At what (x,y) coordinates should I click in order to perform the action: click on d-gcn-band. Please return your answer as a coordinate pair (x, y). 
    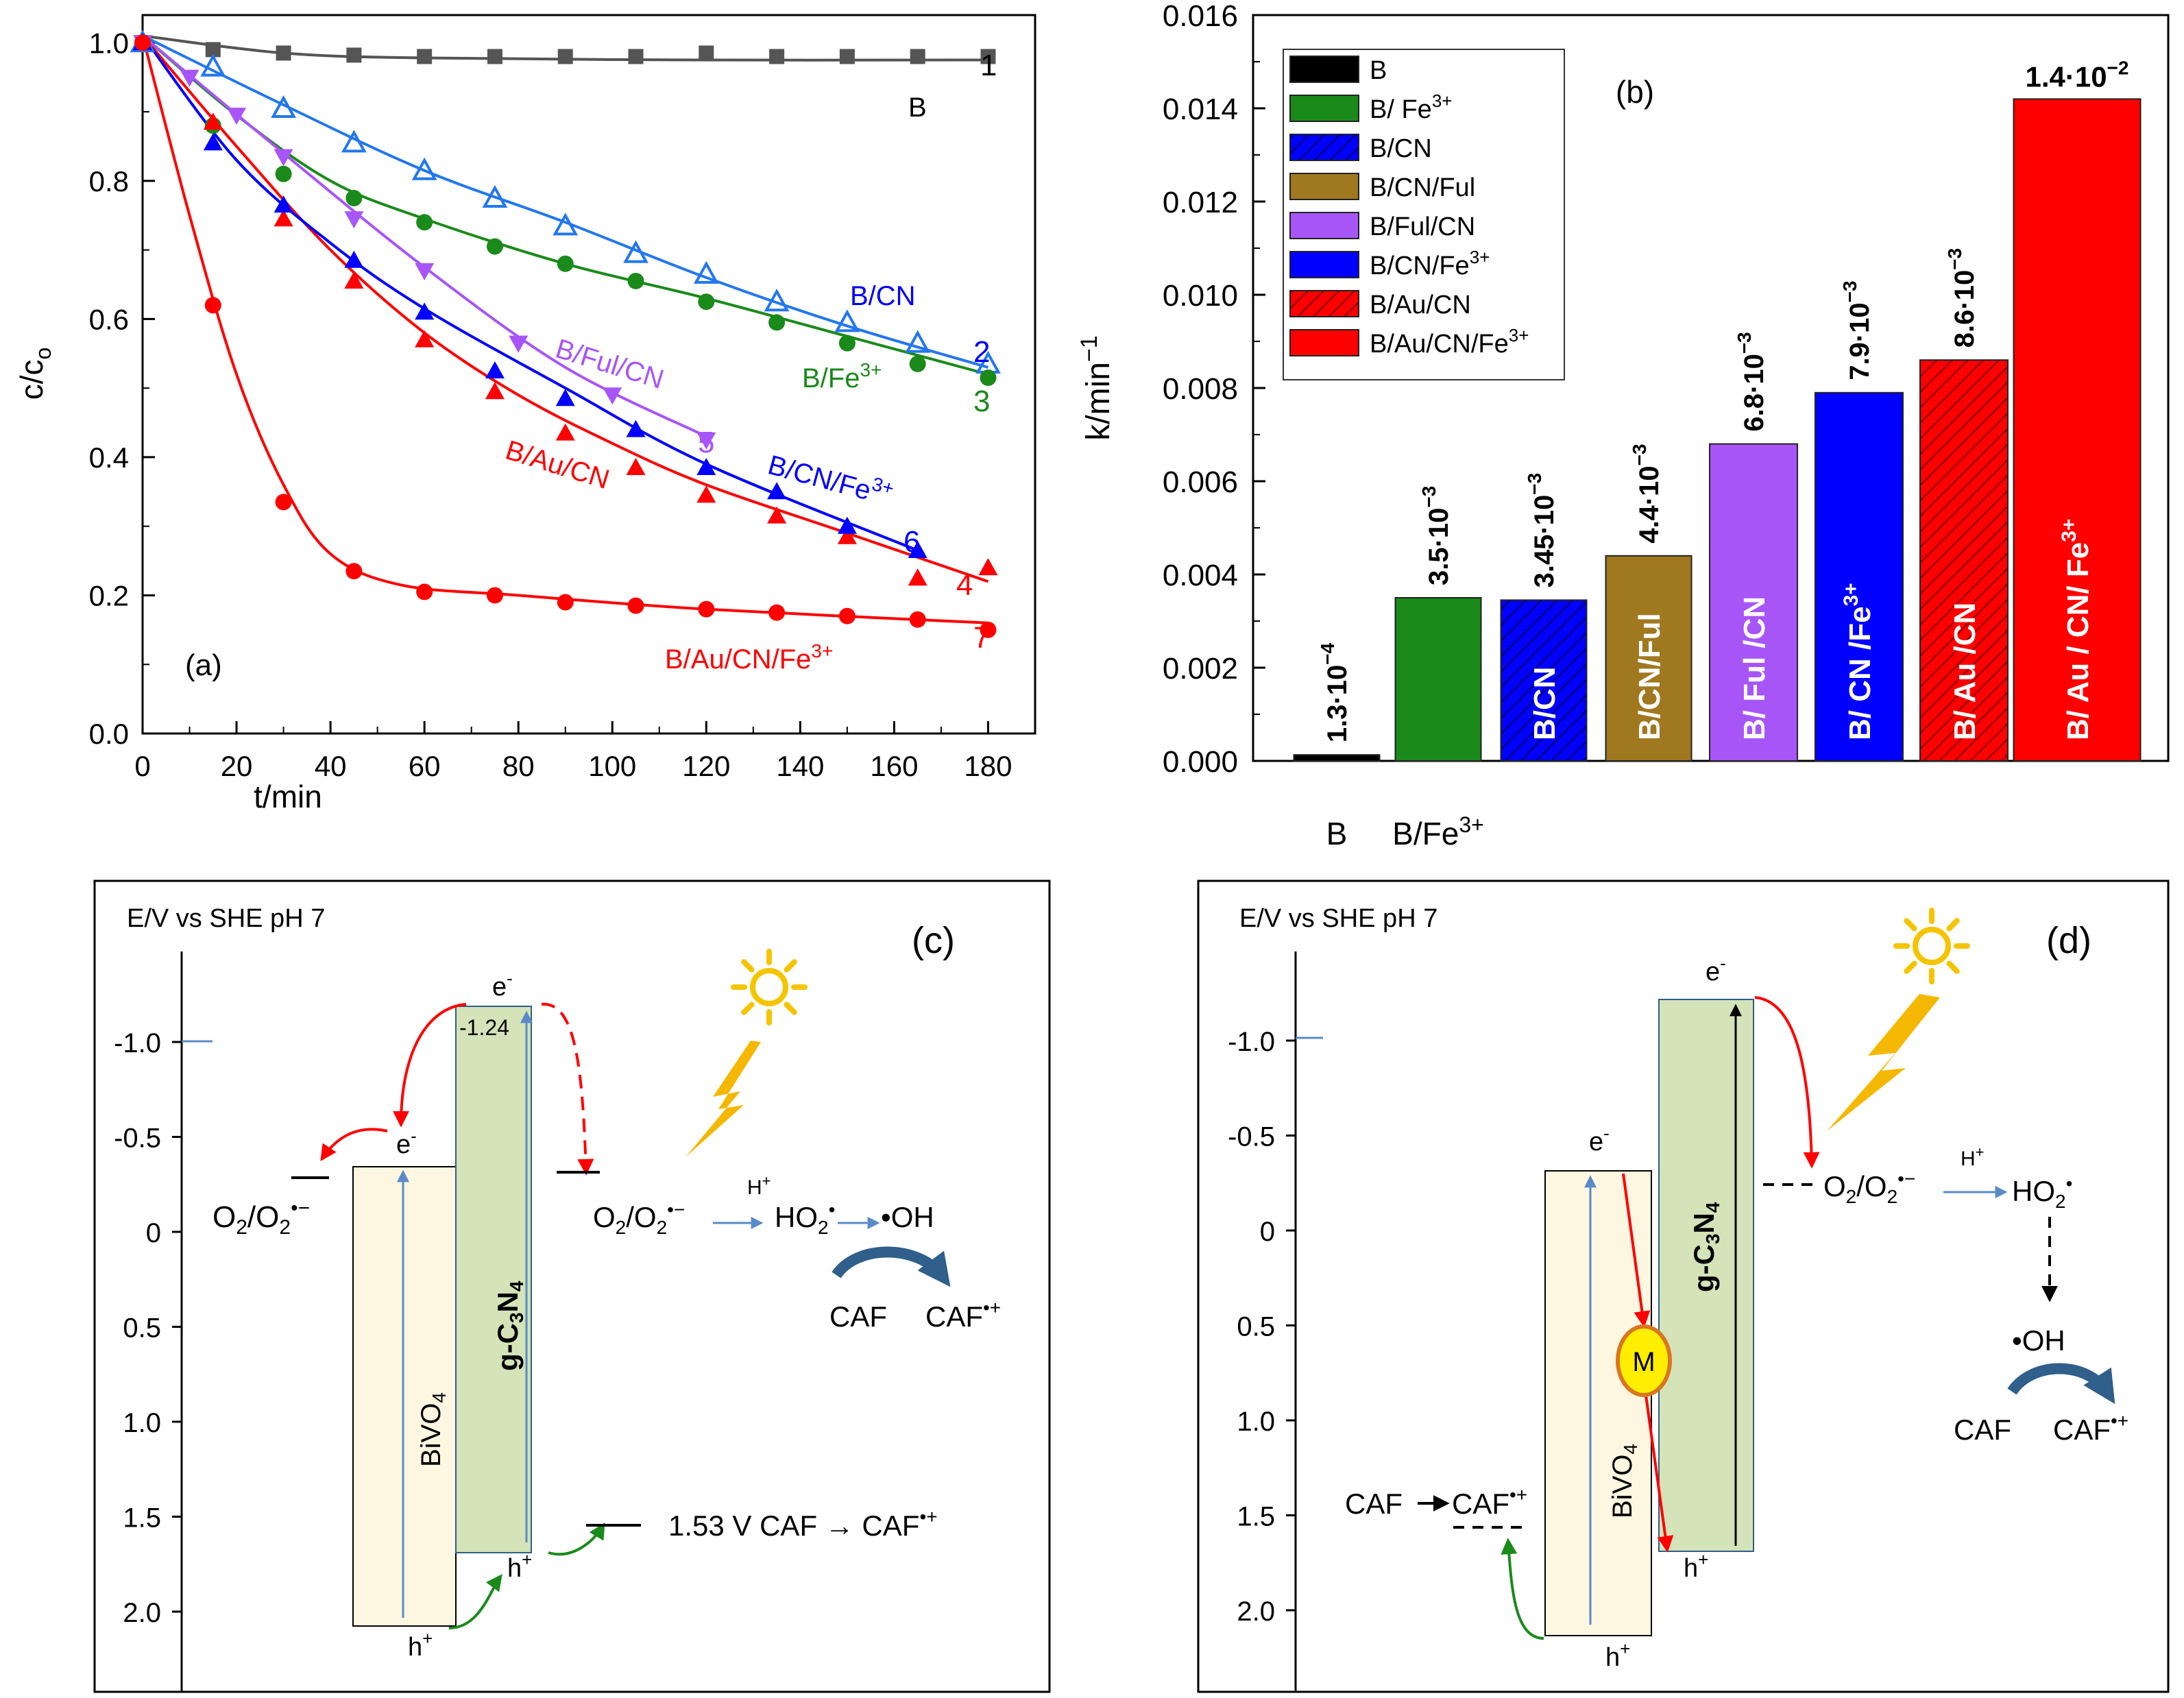
    Looking at the image, I should click on (1706, 1275).